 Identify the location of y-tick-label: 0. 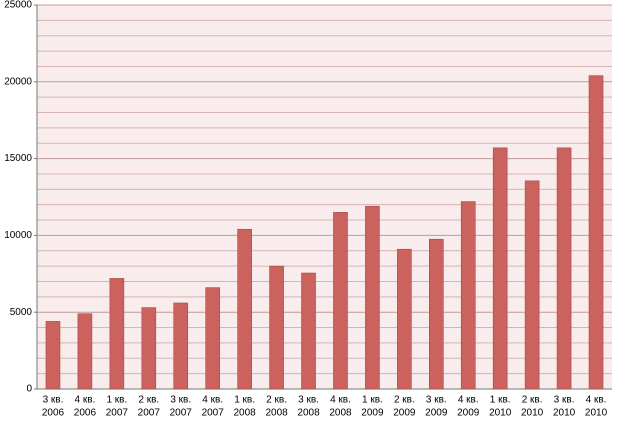
(29, 389).